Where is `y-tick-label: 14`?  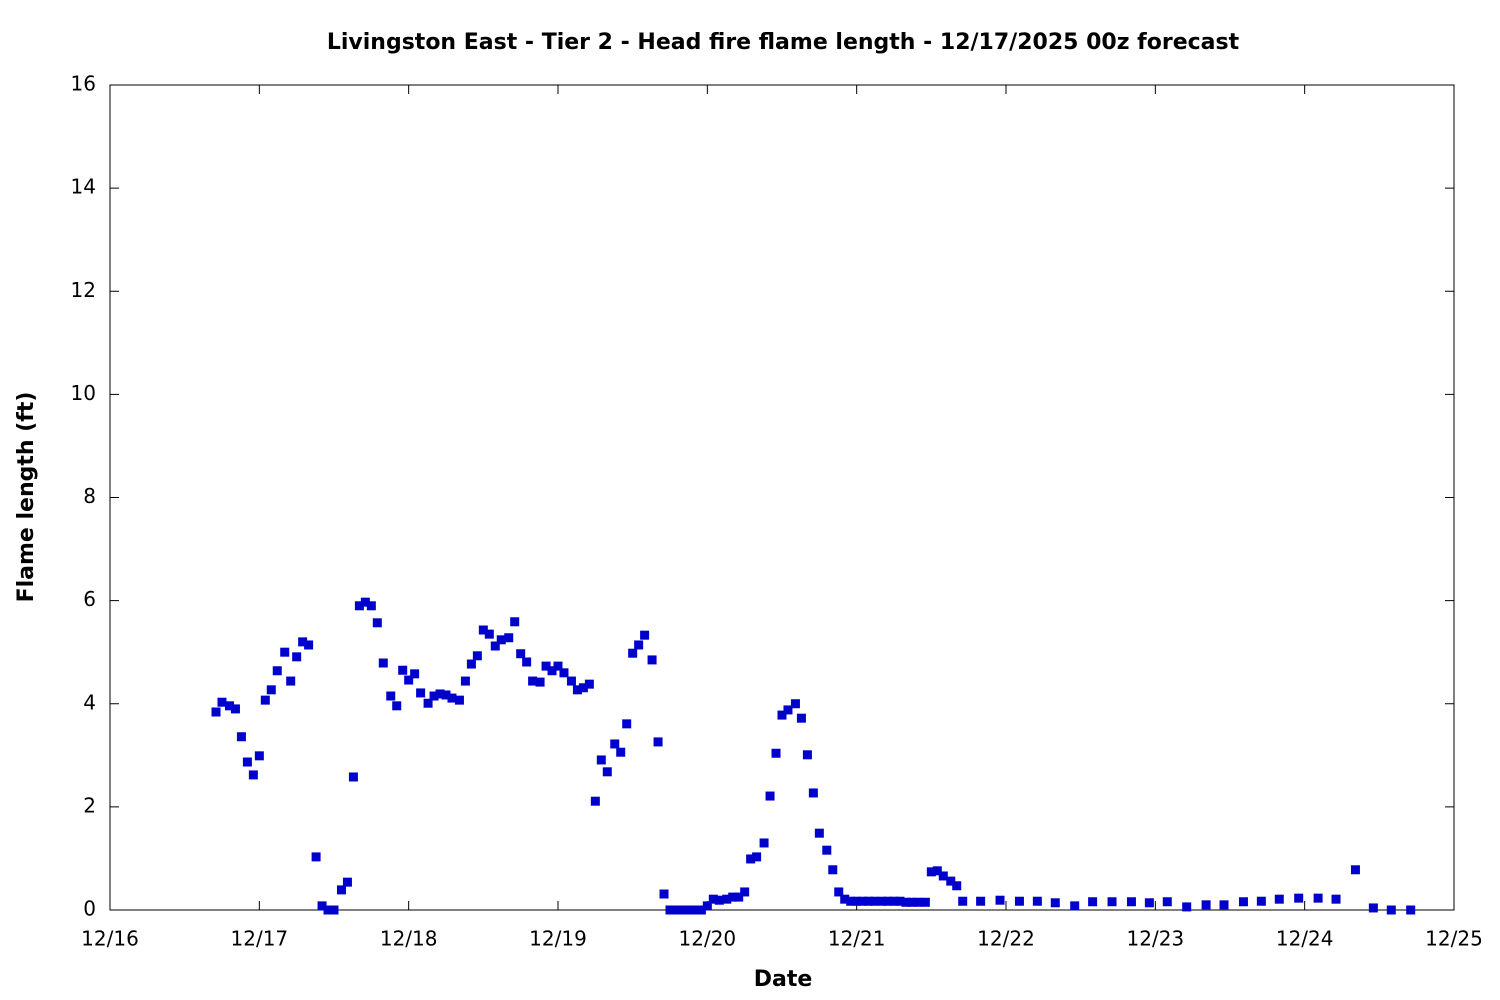
y-tick-label: 14 is located at coordinates (83, 187).